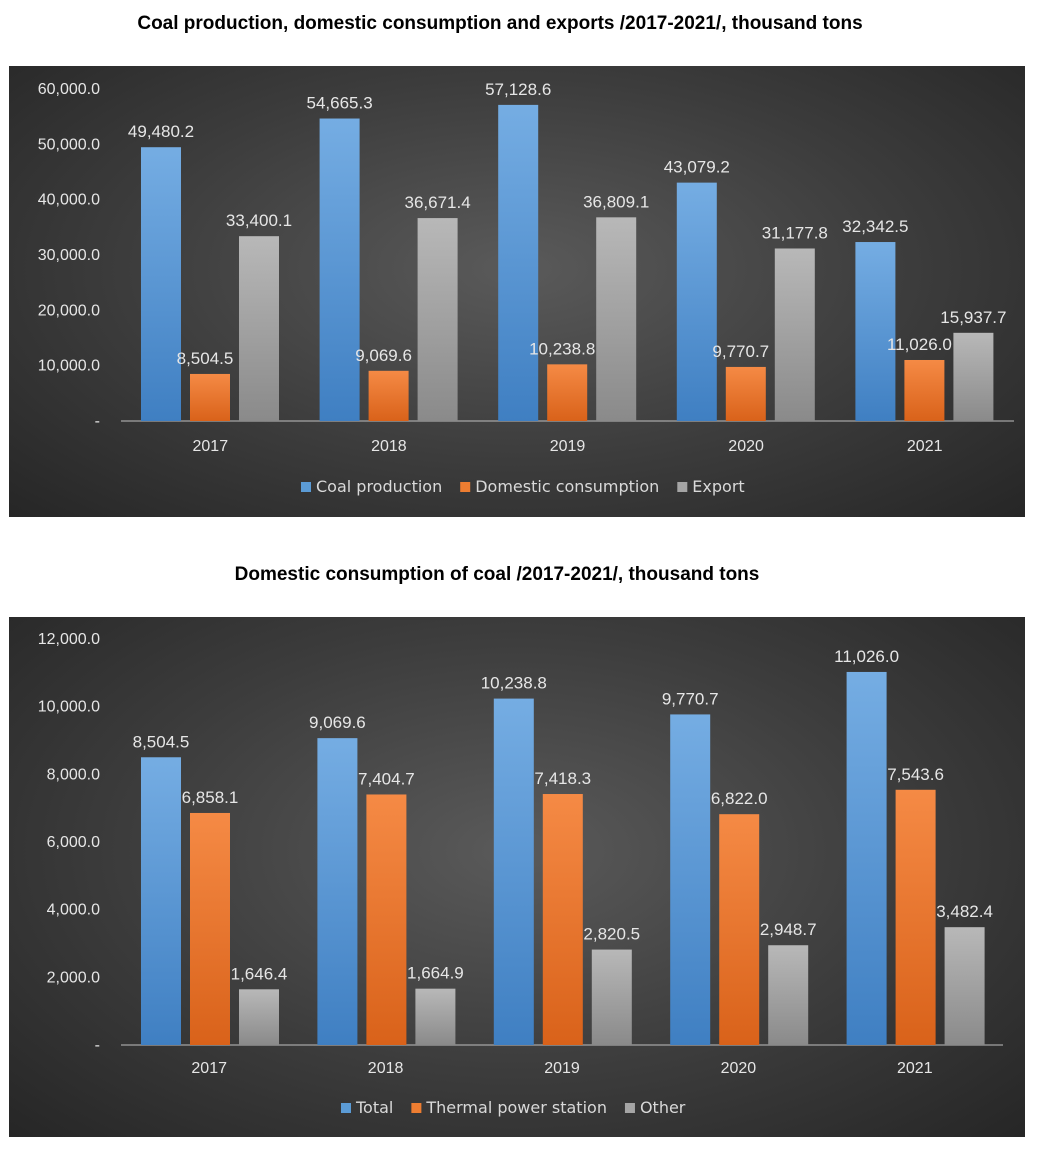  Describe the element at coordinates (611, 997) in the screenshot. I see `bar-other-2019` at that location.